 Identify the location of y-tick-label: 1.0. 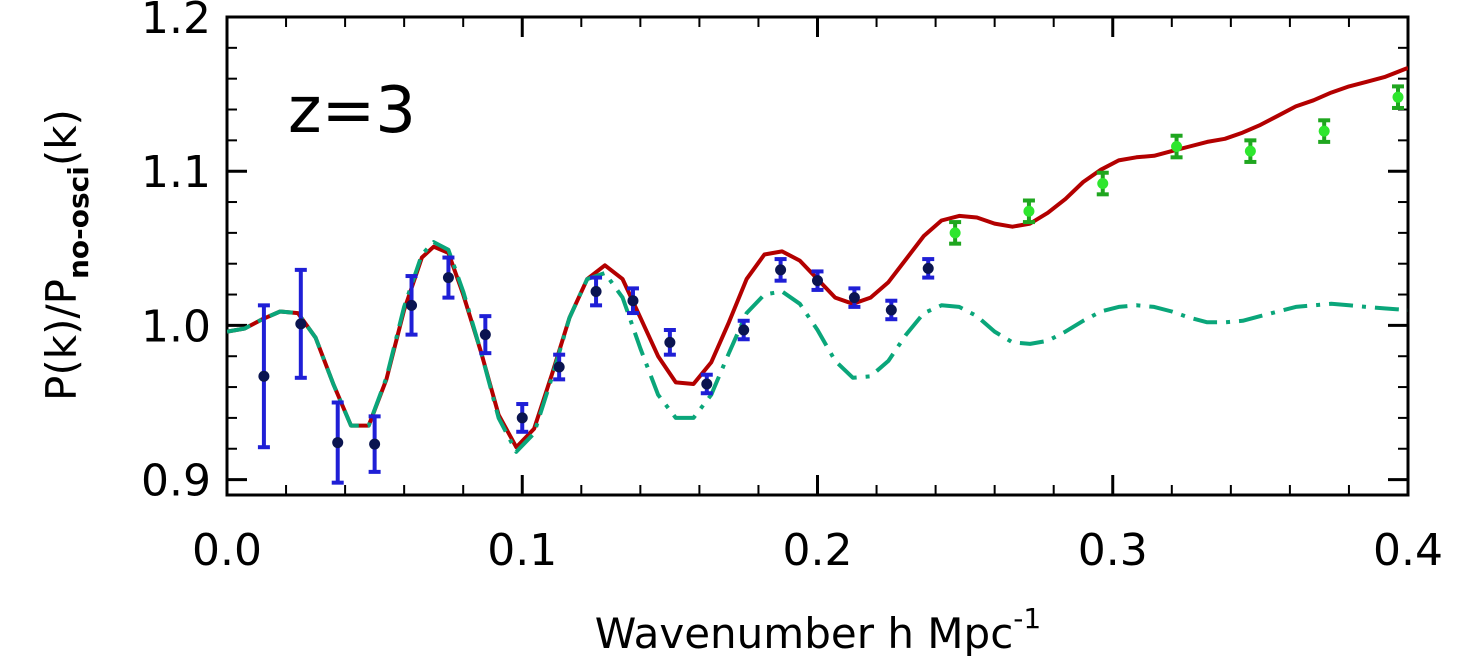
(176, 326).